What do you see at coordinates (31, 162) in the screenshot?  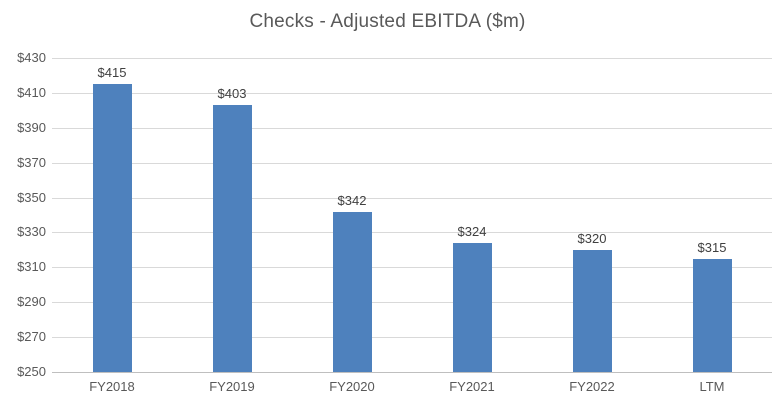 I see `y-axis-tick-label: $370` at bounding box center [31, 162].